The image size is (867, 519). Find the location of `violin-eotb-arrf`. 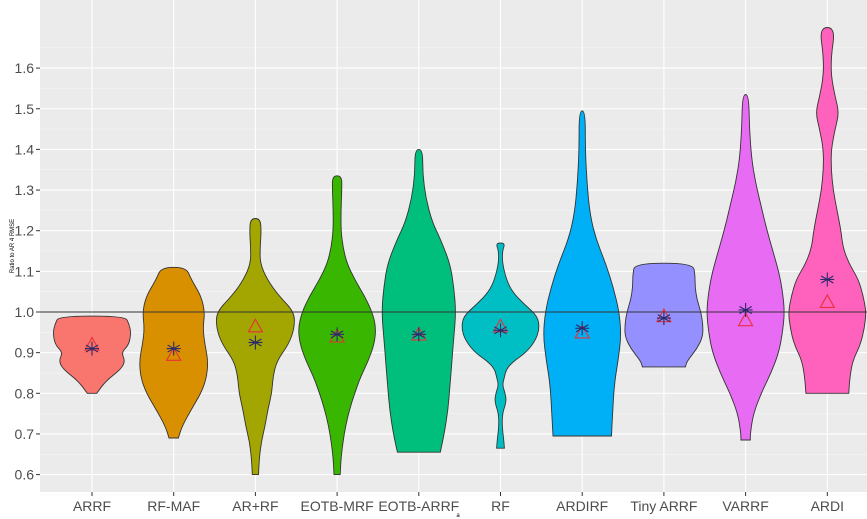

violin-eotb-arrf is located at coordinates (418, 300).